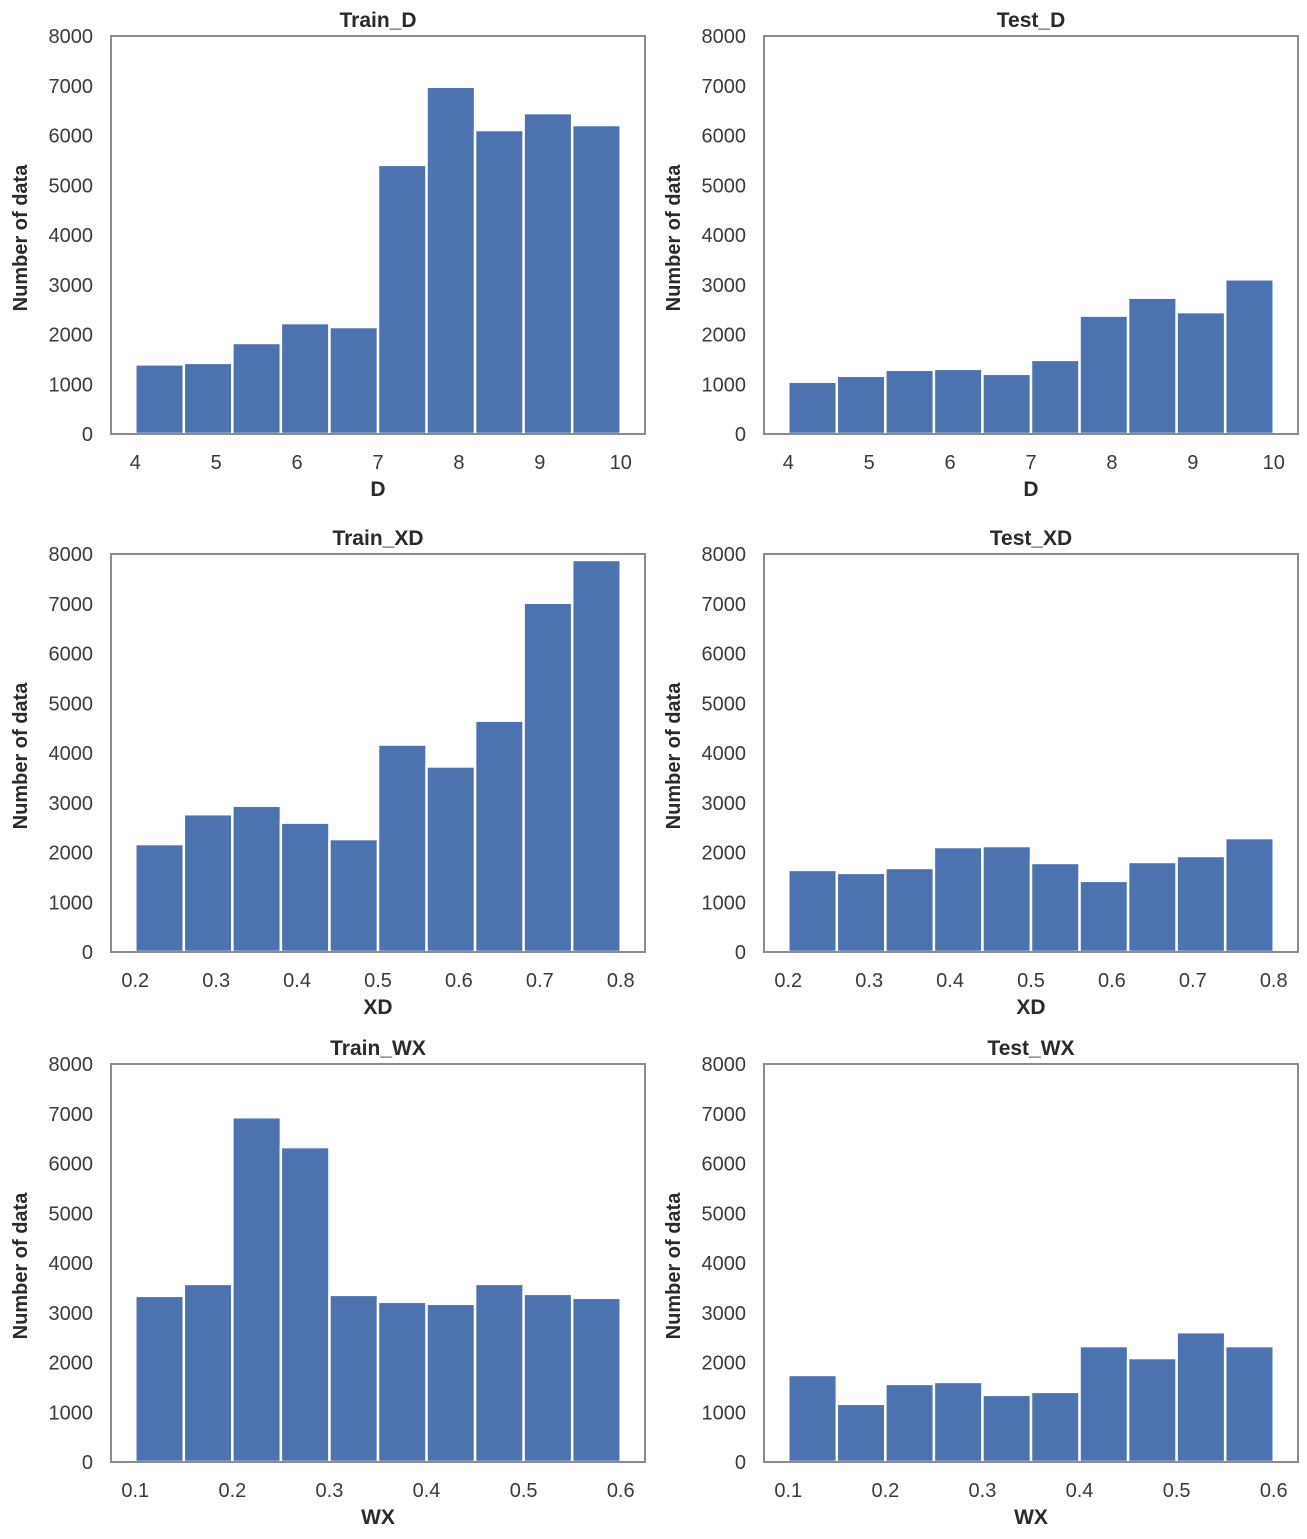  What do you see at coordinates (1274, 1491) in the screenshot?
I see `x-tick-label: 0.6` at bounding box center [1274, 1491].